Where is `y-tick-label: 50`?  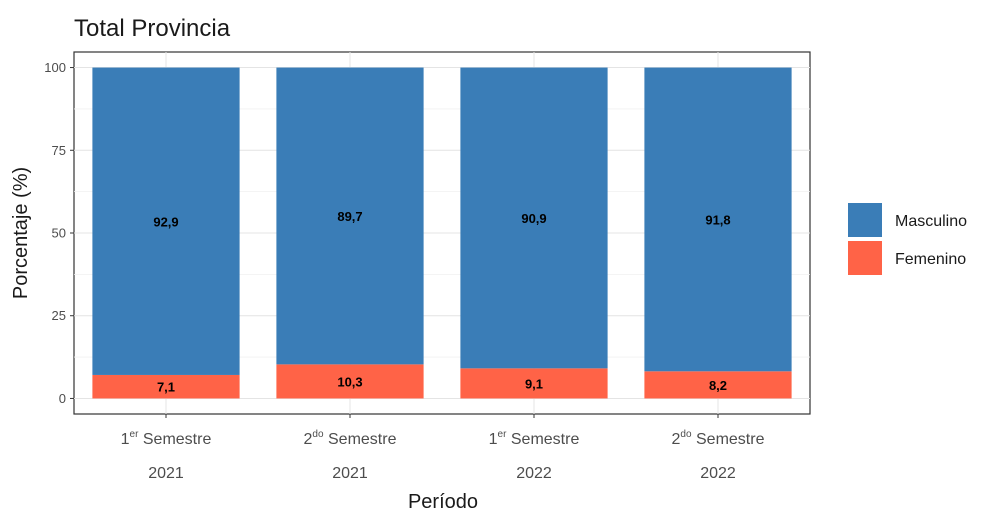
y-tick-label: 50 is located at coordinates (59, 233).